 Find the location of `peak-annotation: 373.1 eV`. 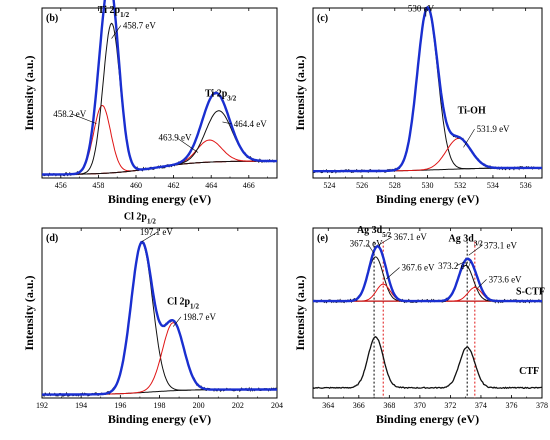

peak-annotation: 373.1 eV is located at coordinates (500, 245).